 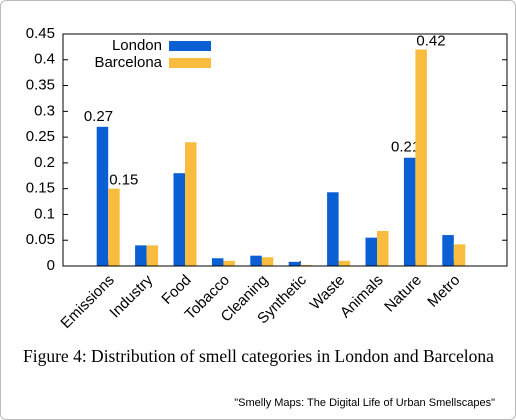 What do you see at coordinates (128, 62) in the screenshot?
I see `legend-label: Barcelona` at bounding box center [128, 62].